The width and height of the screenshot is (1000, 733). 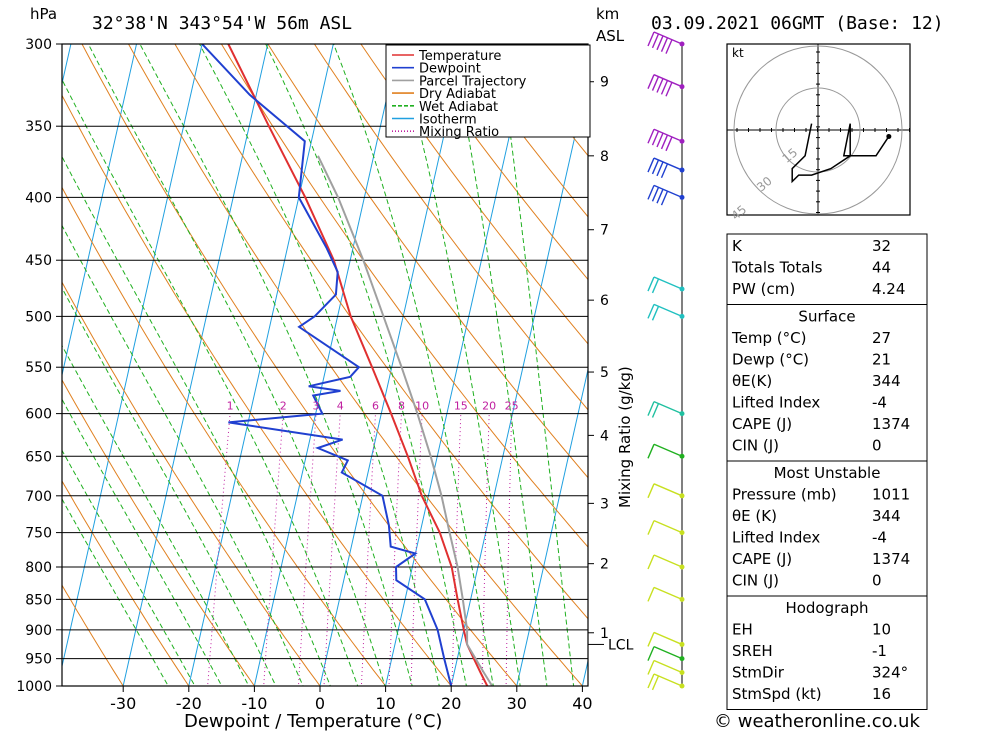 I want to click on height-tick-label: 8, so click(x=604, y=157).